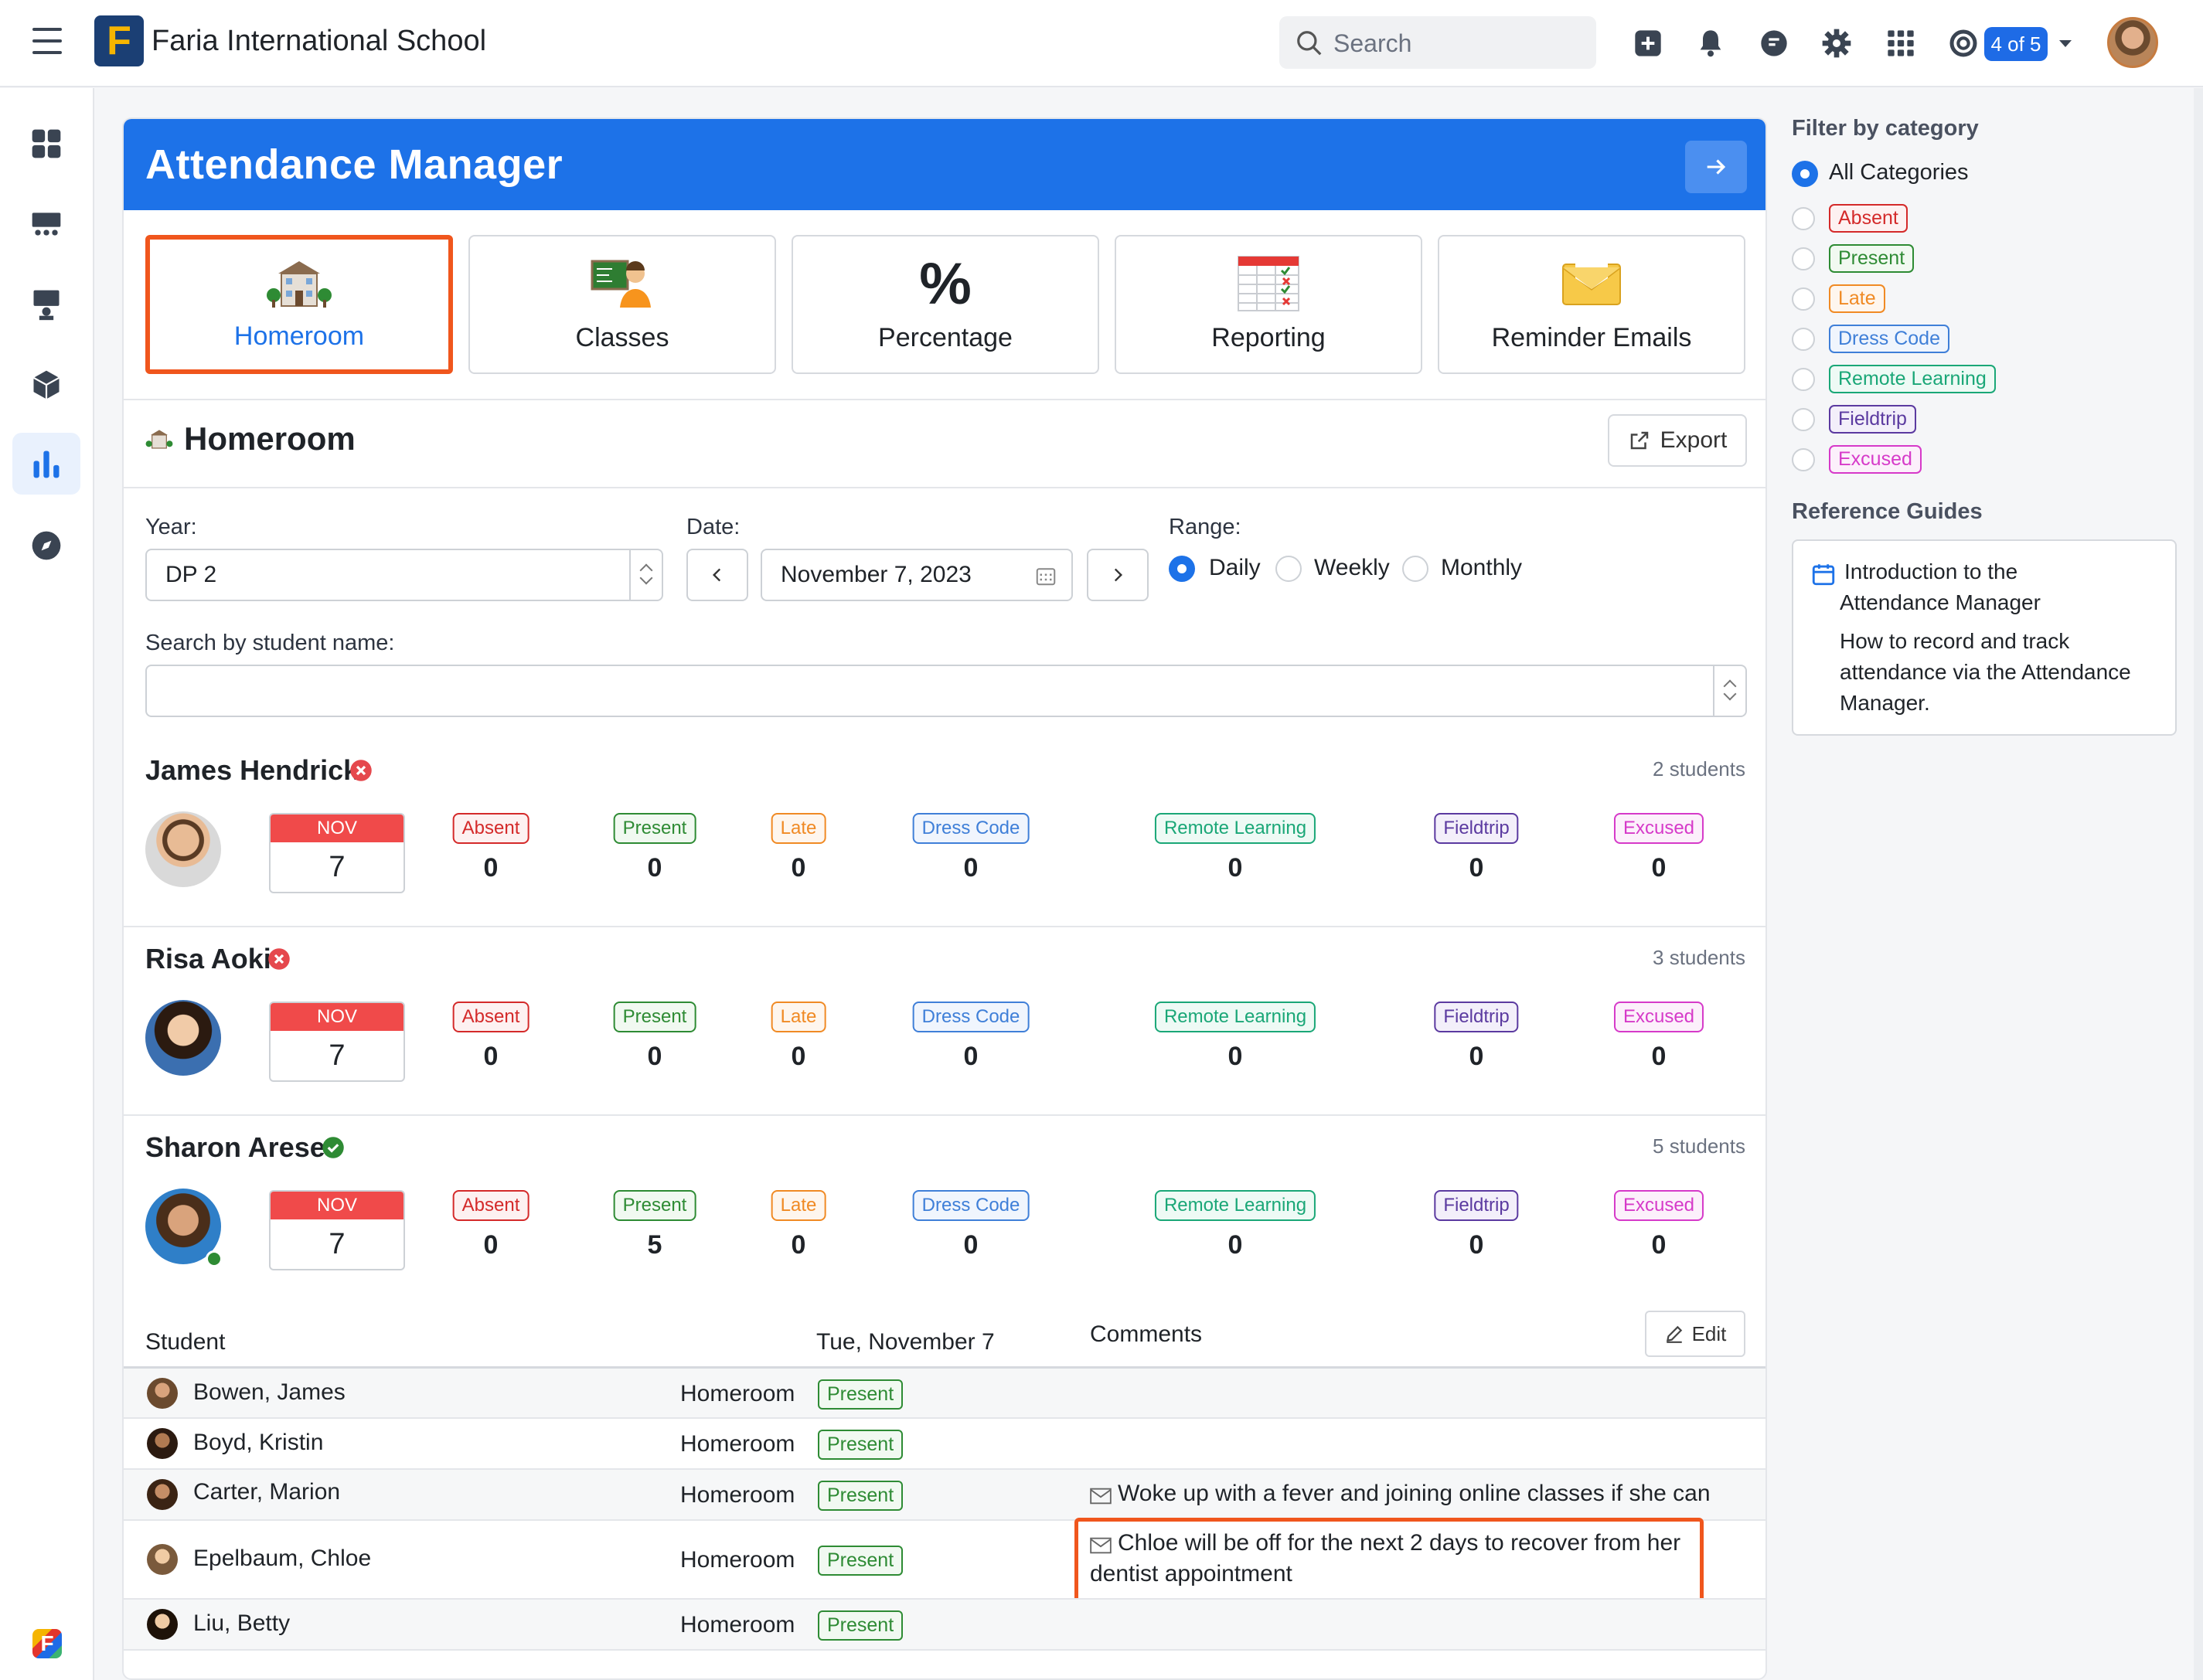 The width and height of the screenshot is (2203, 1680). What do you see at coordinates (1710, 43) in the screenshot?
I see `bell-icon` at bounding box center [1710, 43].